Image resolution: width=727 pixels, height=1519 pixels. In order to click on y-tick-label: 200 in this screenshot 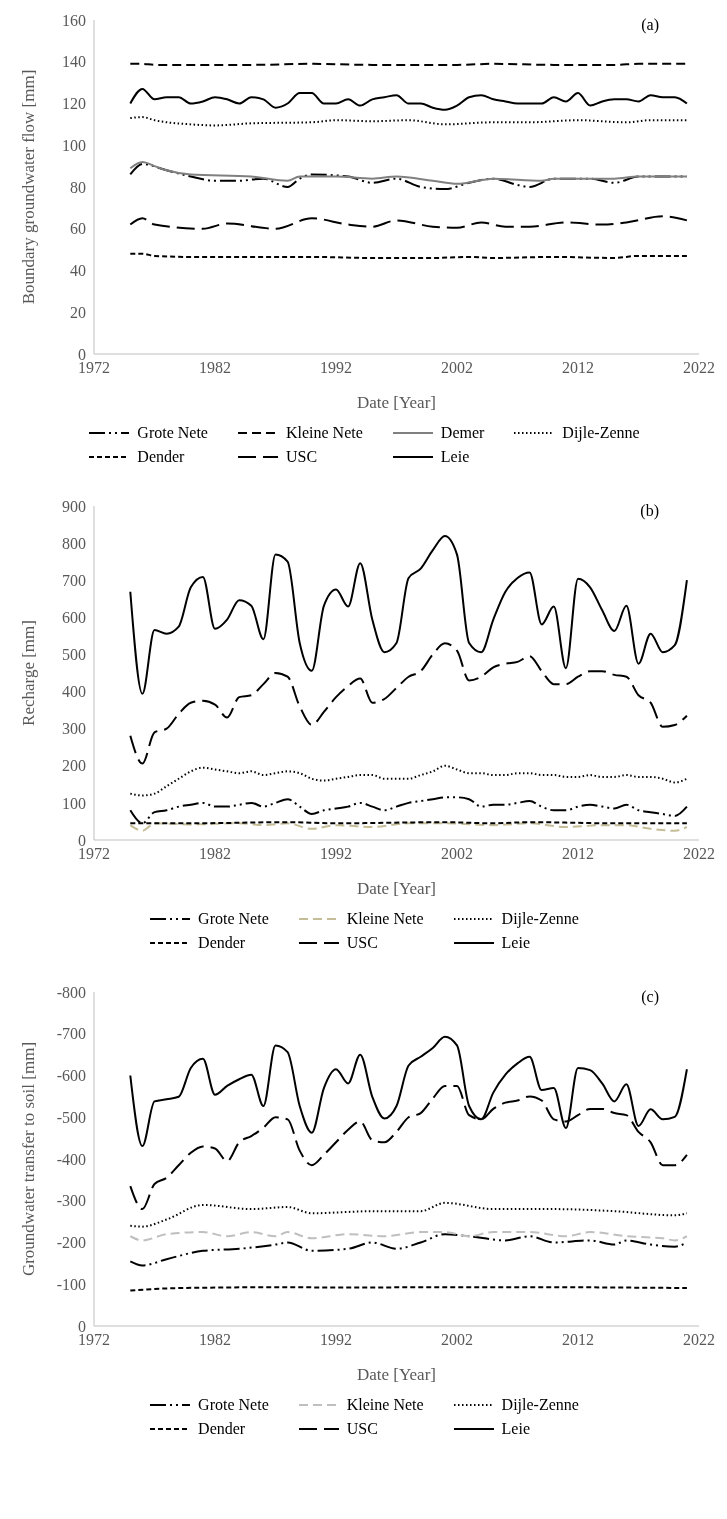, I will do `click(74, 766)`.